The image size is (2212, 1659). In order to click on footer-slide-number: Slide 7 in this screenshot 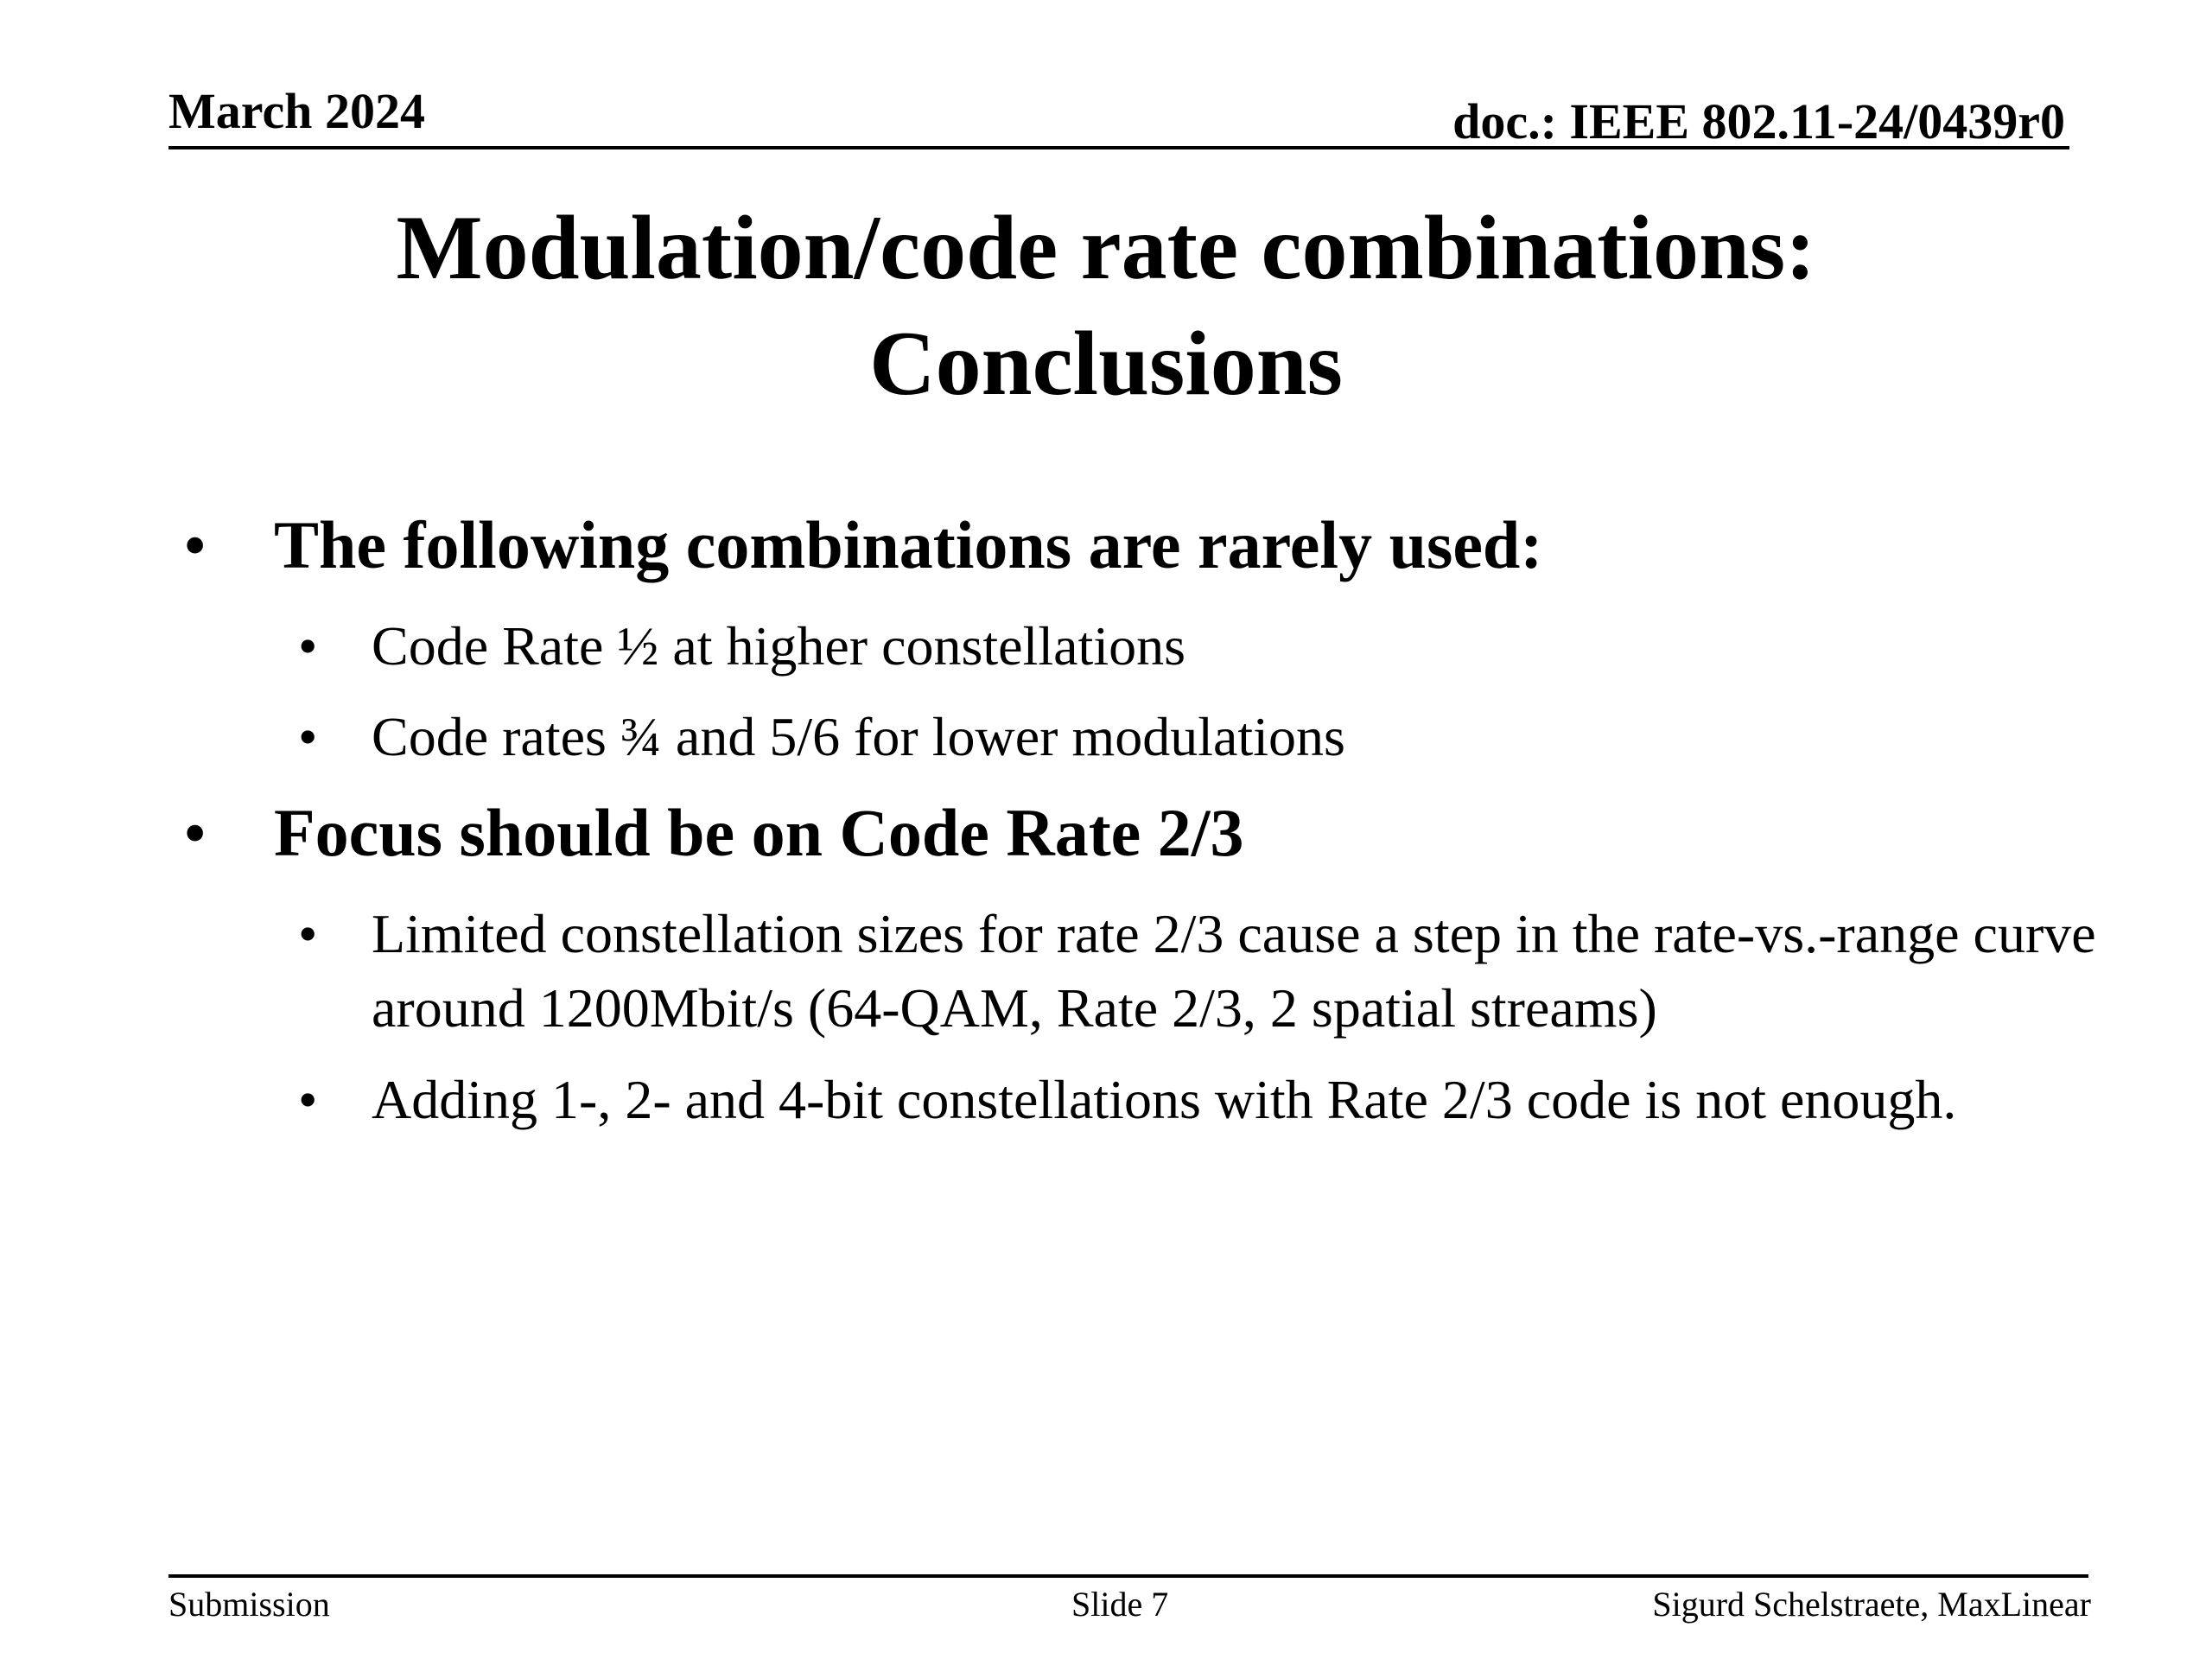, I will do `click(1120, 1604)`.